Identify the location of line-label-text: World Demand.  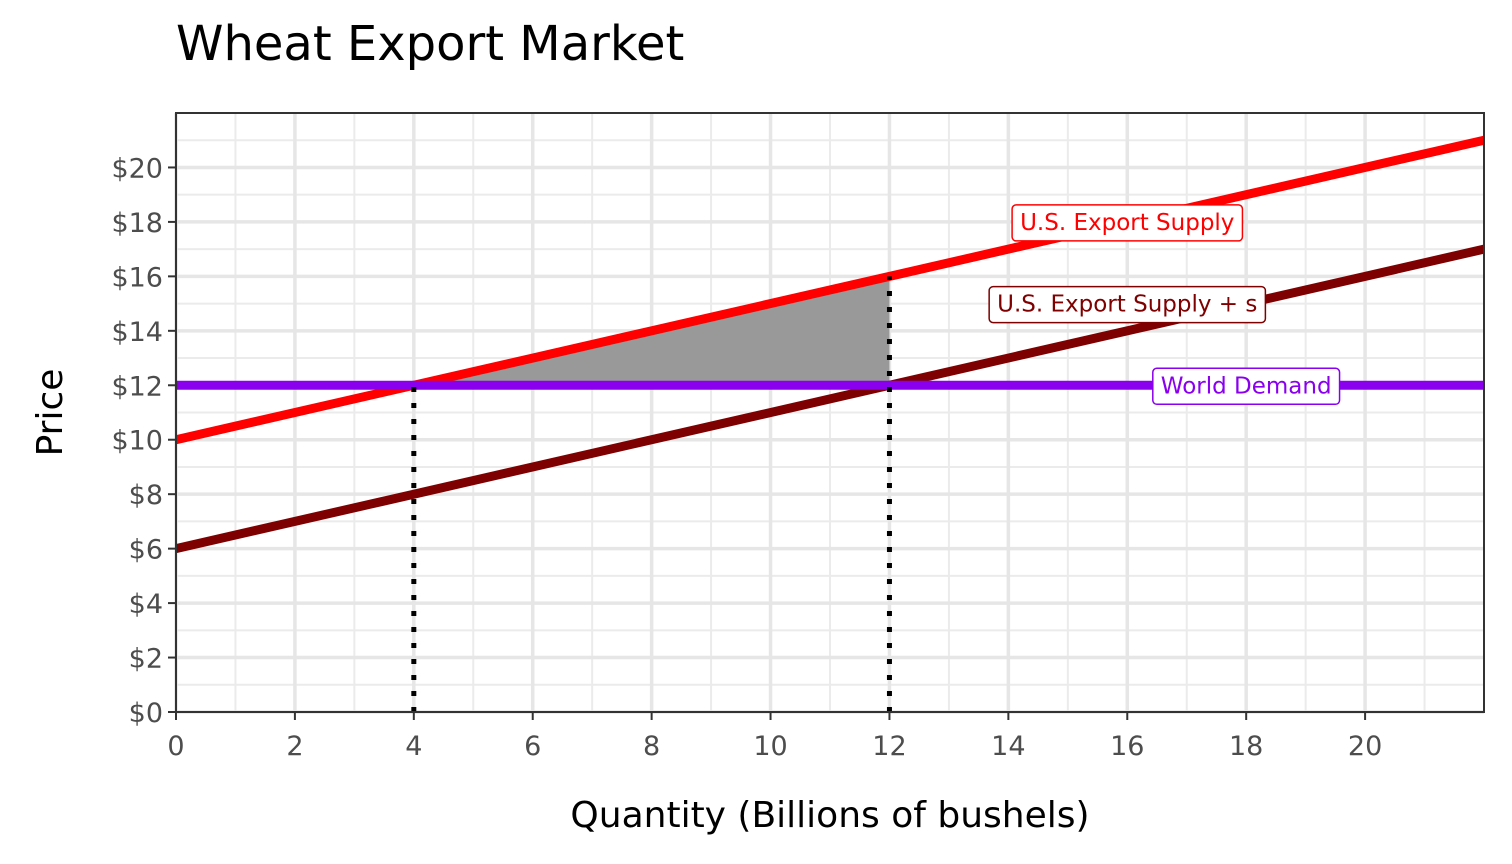
(1246, 386).